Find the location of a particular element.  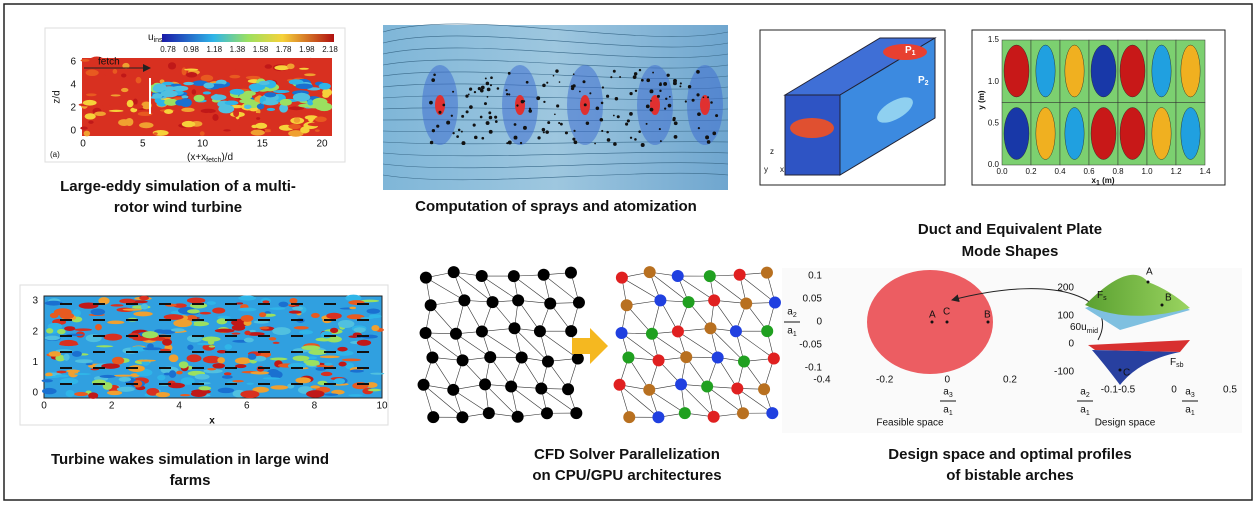

x-label: x is located at coordinates (212, 421).